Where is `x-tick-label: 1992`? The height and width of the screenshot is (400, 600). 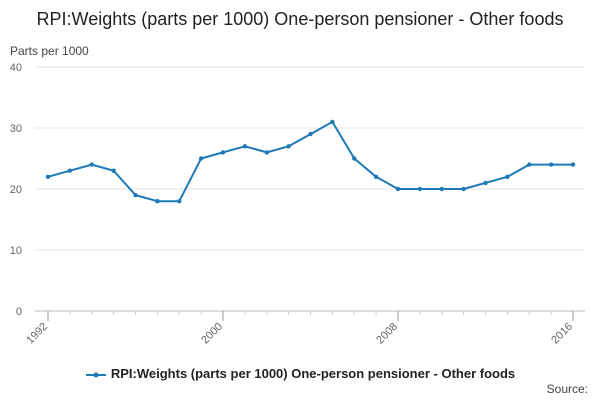 x-tick-label: 1992 is located at coordinates (37, 334).